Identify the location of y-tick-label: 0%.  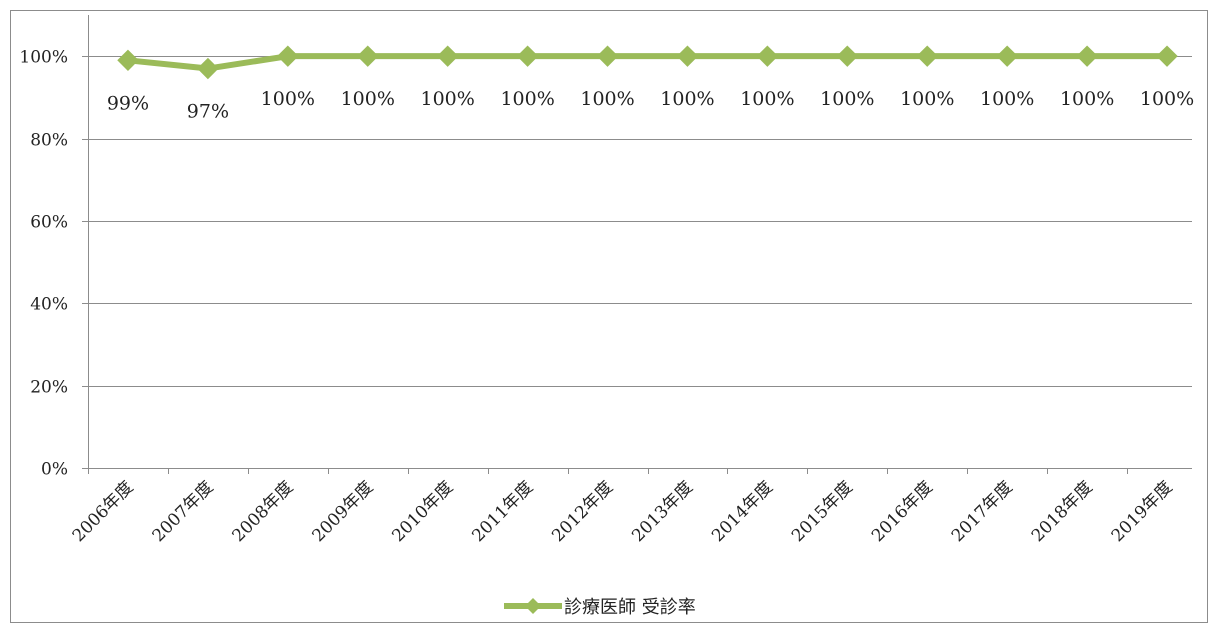
(54, 470).